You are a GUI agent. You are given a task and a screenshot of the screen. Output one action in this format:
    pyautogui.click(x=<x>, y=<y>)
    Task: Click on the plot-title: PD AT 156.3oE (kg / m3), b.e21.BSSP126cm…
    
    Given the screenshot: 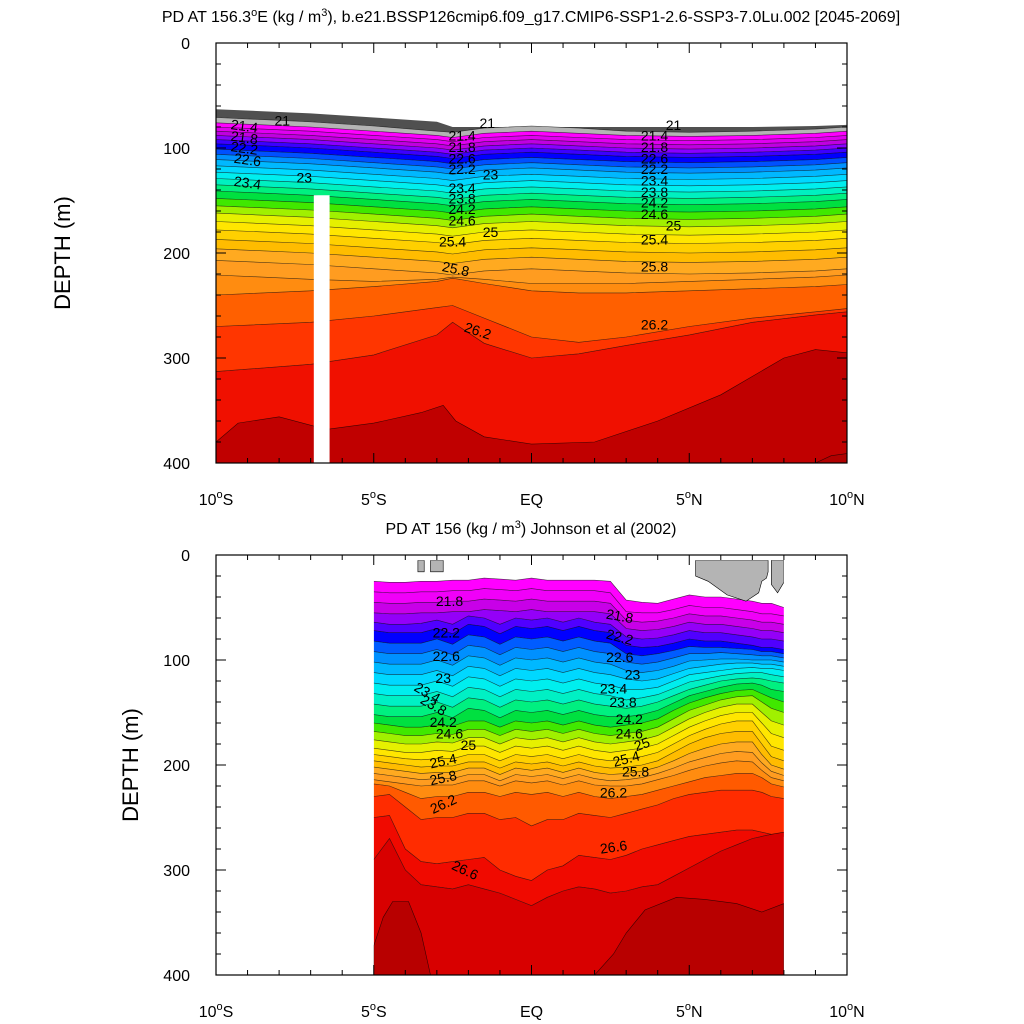 What is the action you would take?
    pyautogui.click(x=531, y=16)
    